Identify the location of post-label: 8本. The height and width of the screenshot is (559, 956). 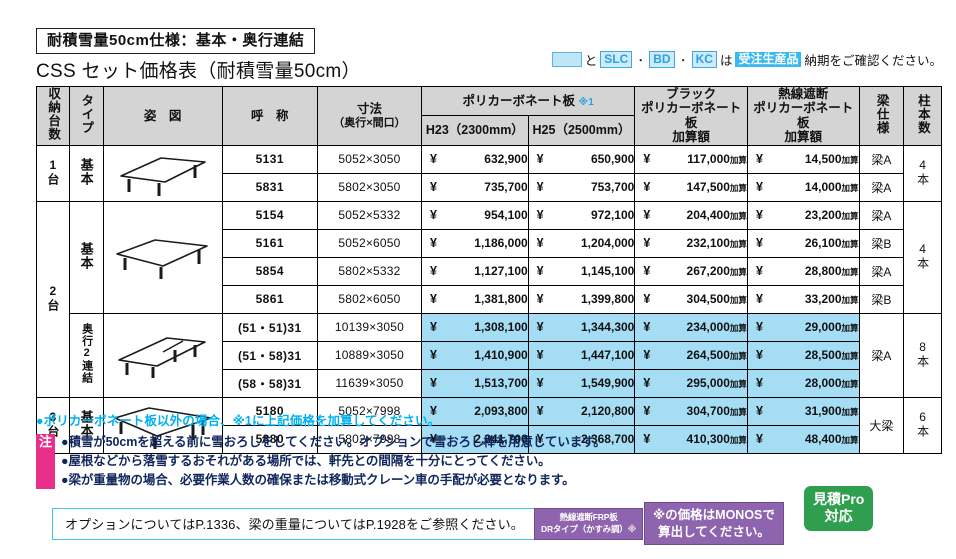
(922, 353).